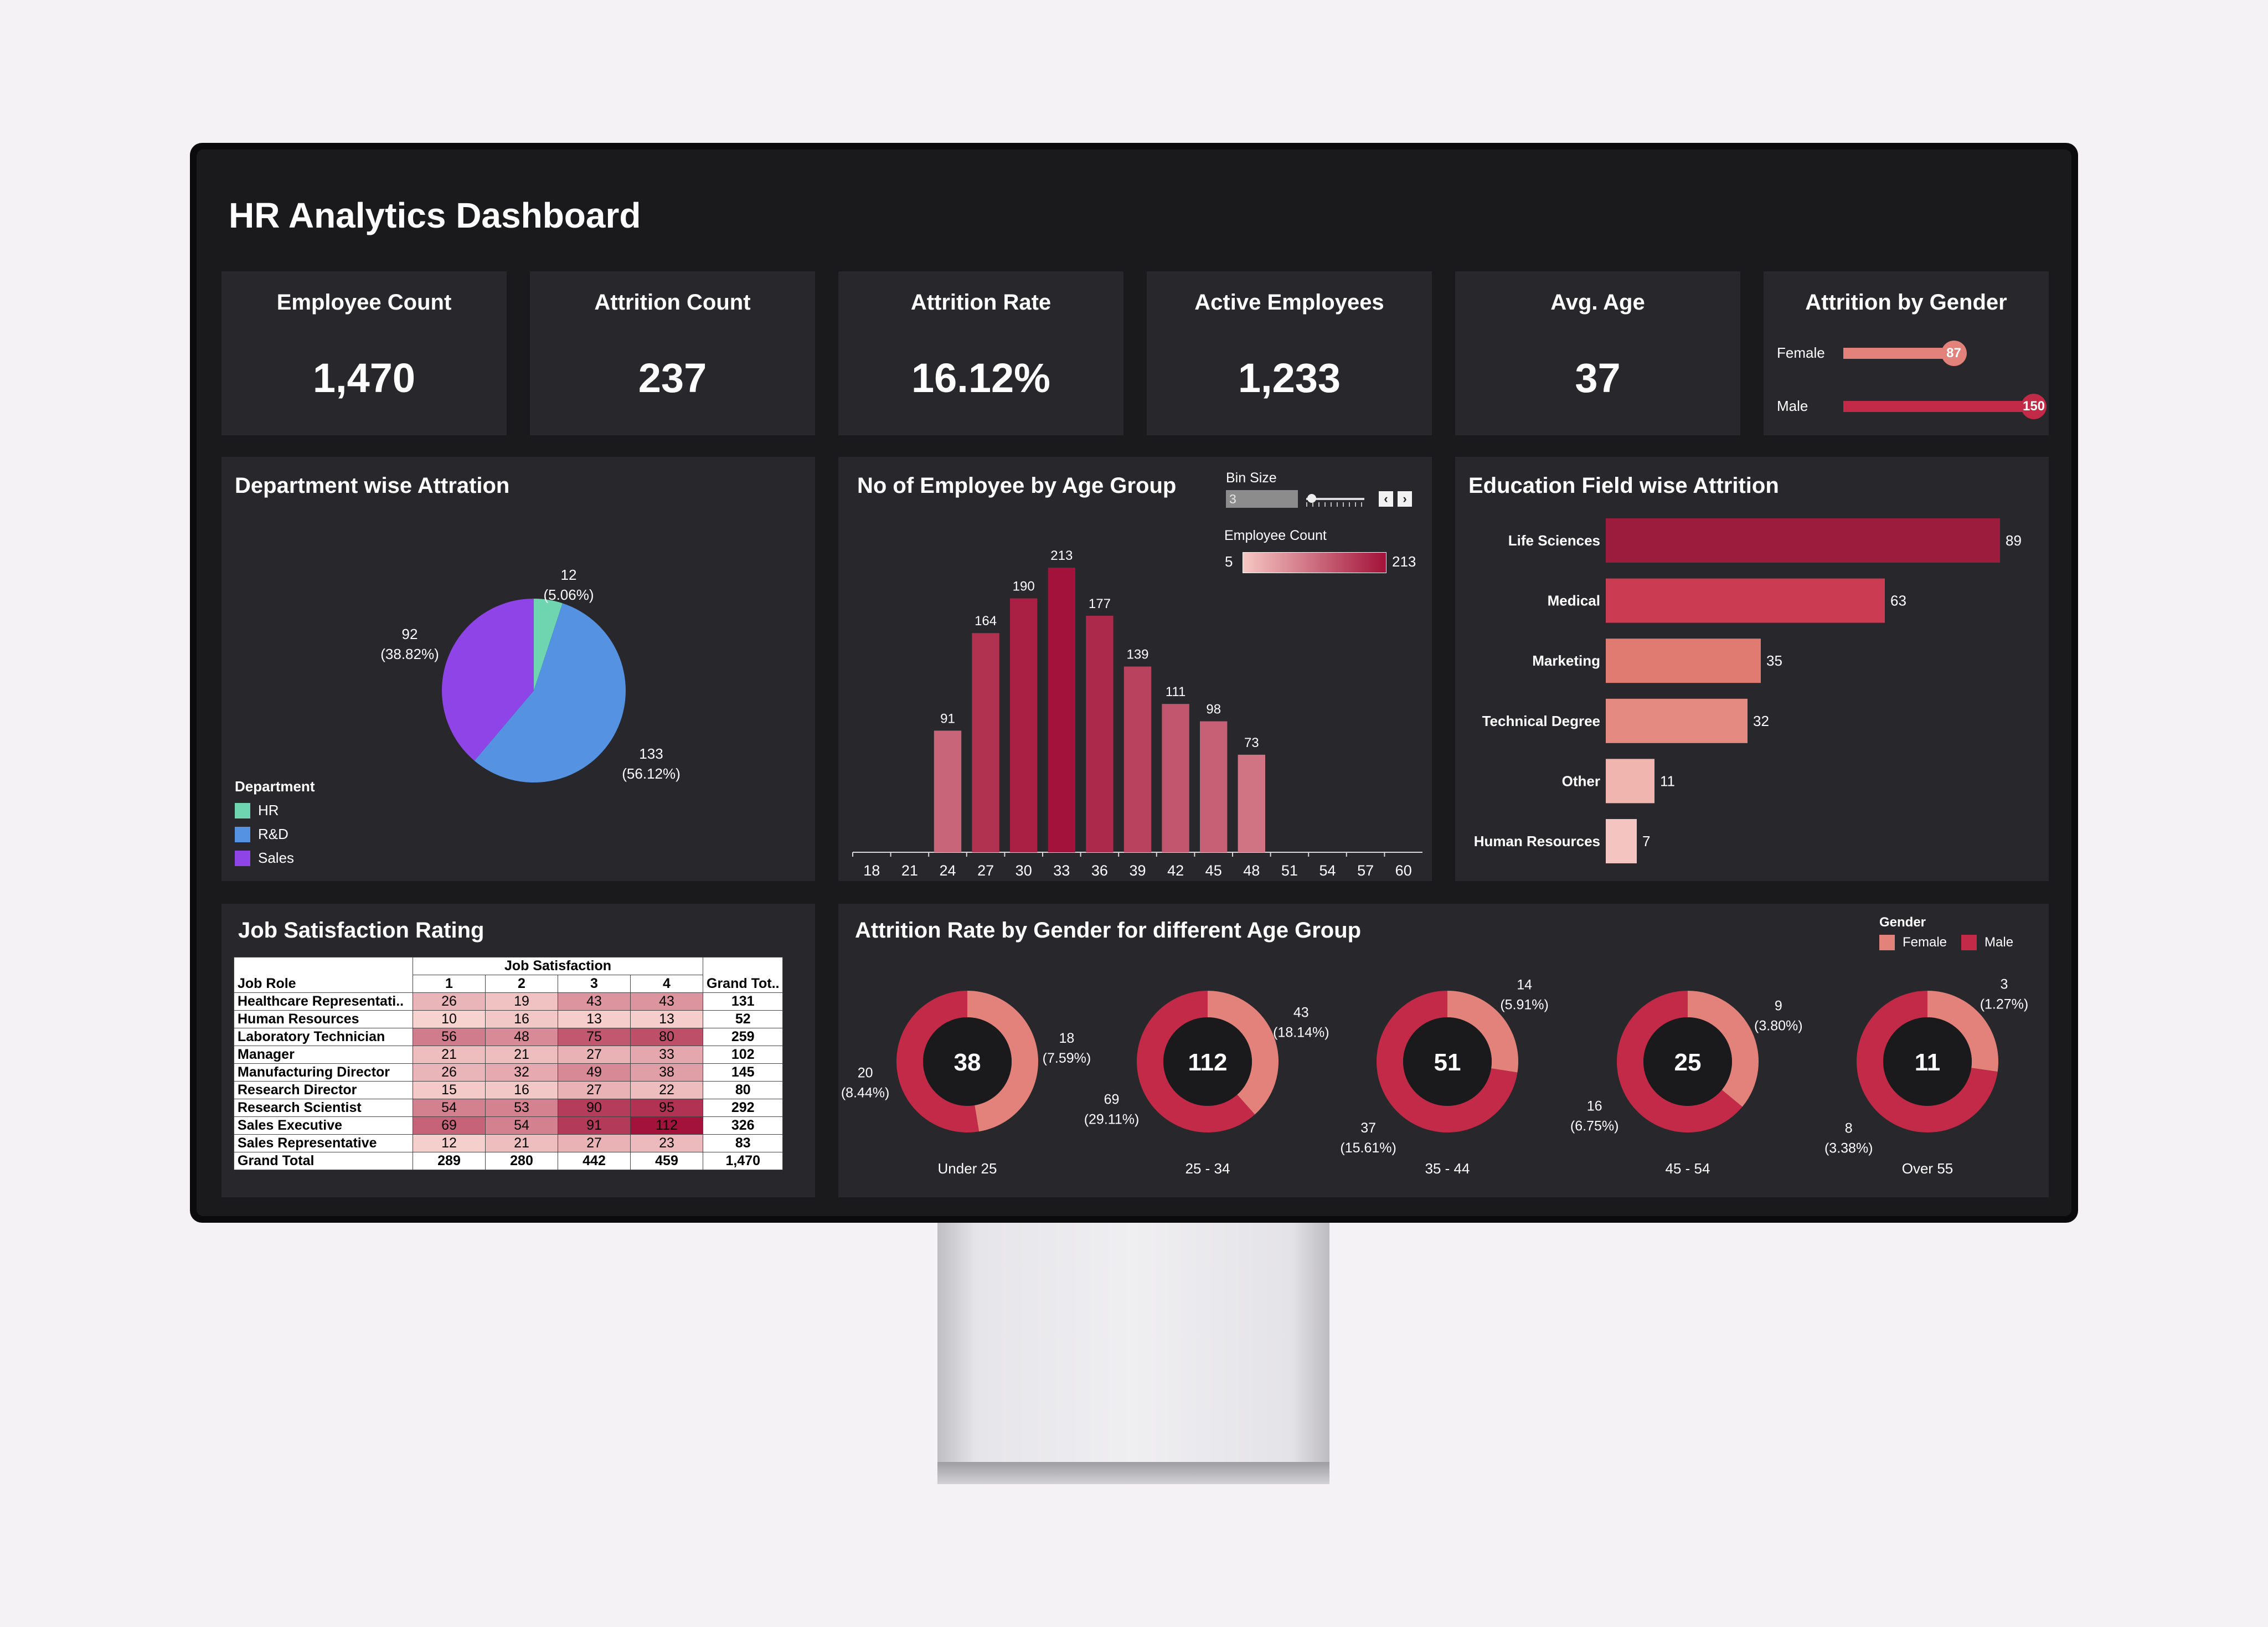 This screenshot has height=1627, width=2268. Describe the element at coordinates (521, 1001) in the screenshot. I see `satisfaction-cell: 19` at that location.